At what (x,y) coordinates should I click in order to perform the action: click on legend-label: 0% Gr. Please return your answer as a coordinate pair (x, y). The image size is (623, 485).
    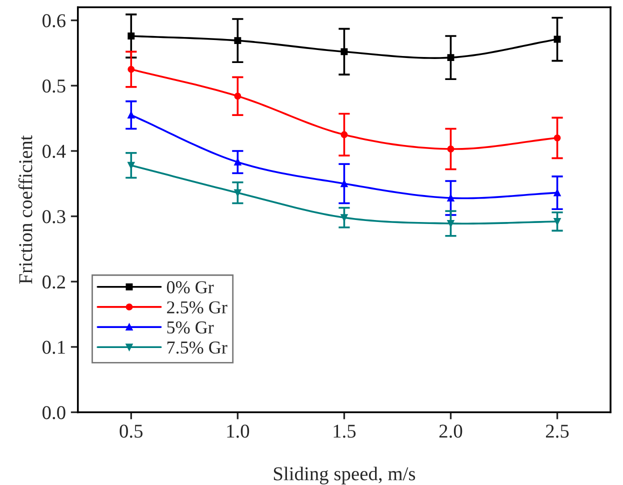
    Looking at the image, I should click on (190, 287).